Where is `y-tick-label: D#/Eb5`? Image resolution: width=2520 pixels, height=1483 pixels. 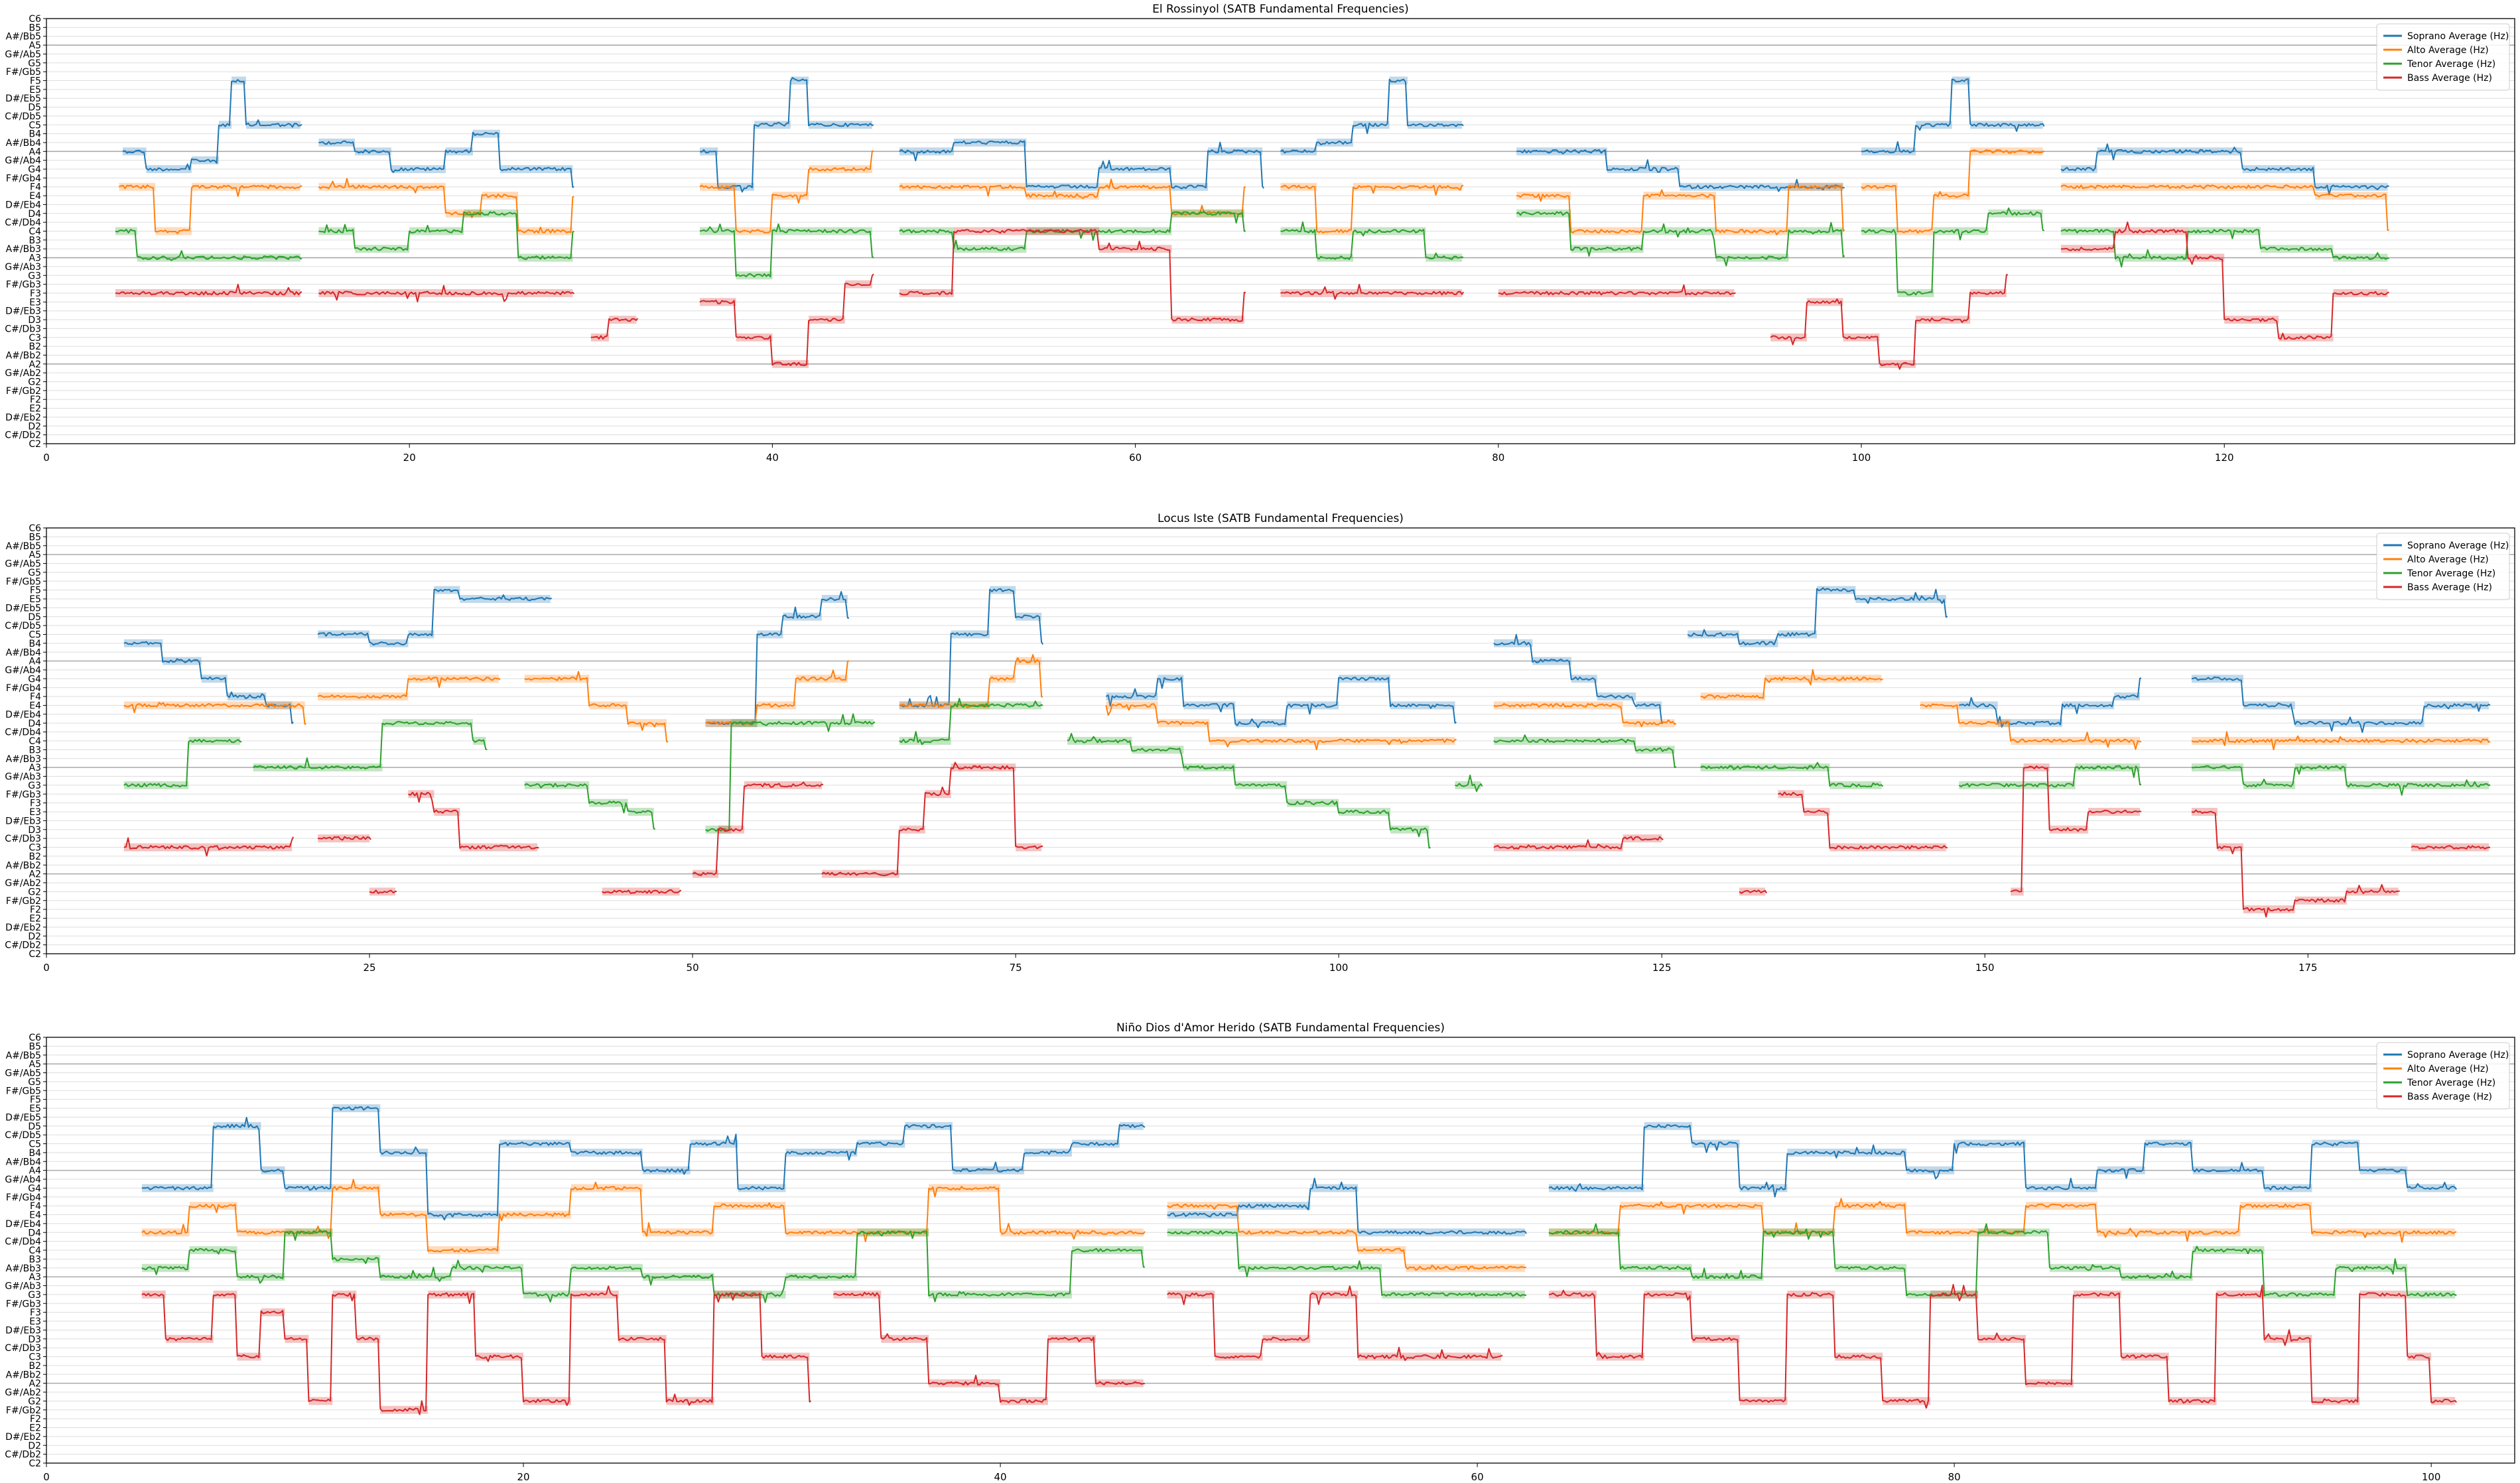
y-tick-label: D#/Eb5 is located at coordinates (23, 1117).